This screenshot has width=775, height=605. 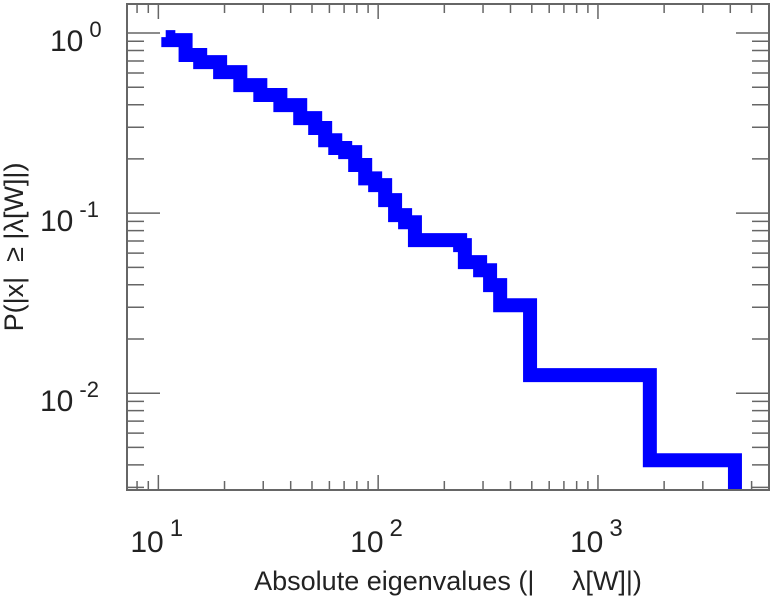 I want to click on y-tick-label: 10 0, so click(x=76, y=37).